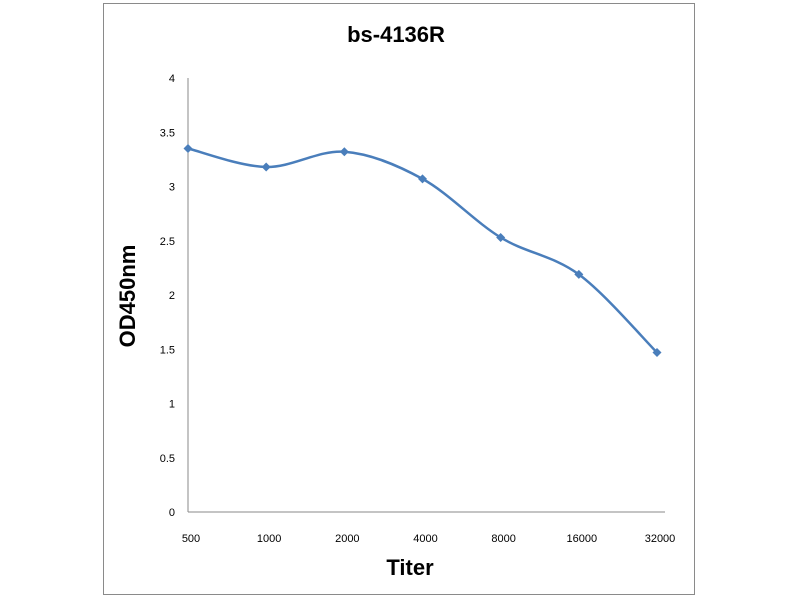 This screenshot has height=600, width=800. What do you see at coordinates (347, 539) in the screenshot?
I see `x-tick-label: 2000` at bounding box center [347, 539].